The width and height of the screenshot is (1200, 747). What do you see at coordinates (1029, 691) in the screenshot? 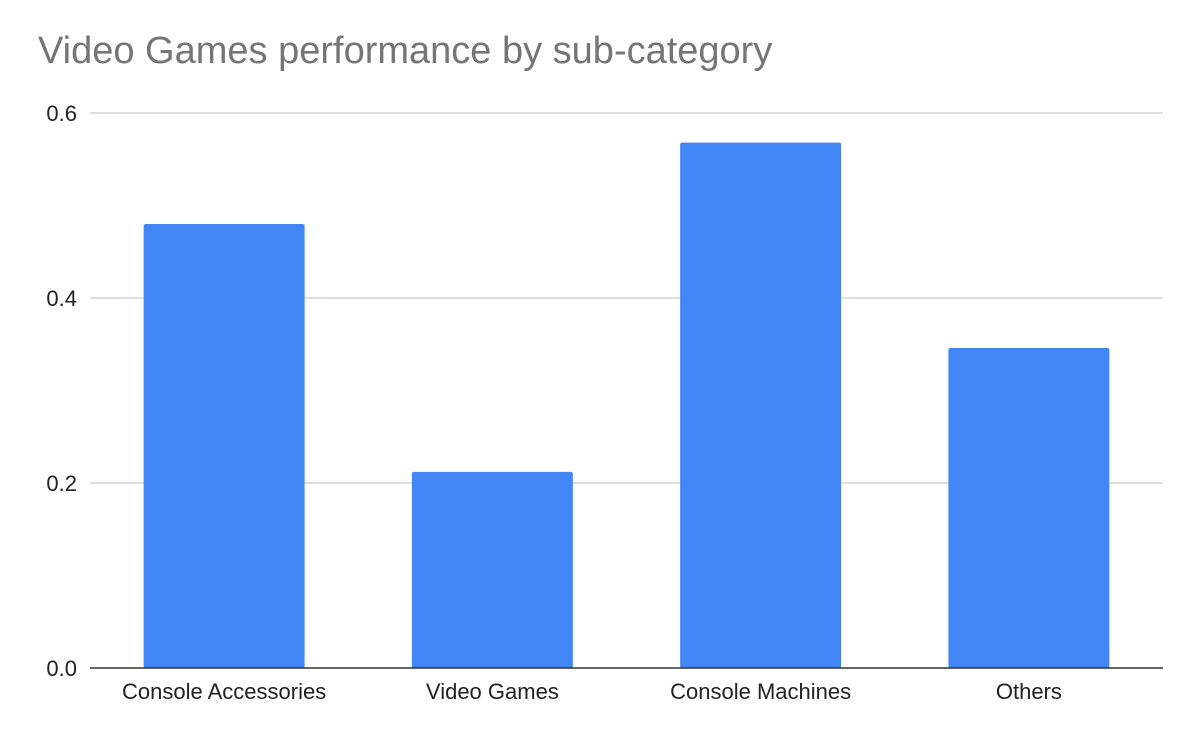
I see `x-tick-label: Others` at bounding box center [1029, 691].